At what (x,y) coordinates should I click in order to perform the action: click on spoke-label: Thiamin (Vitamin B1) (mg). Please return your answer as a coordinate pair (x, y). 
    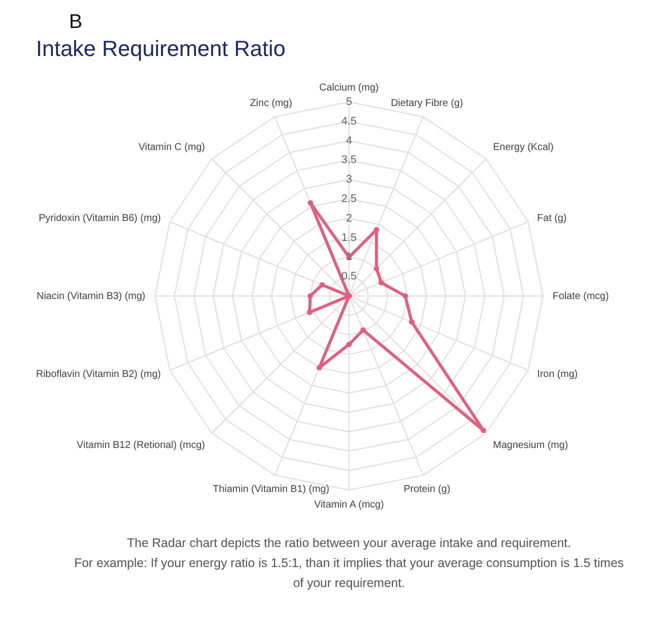
    Looking at the image, I should click on (271, 490).